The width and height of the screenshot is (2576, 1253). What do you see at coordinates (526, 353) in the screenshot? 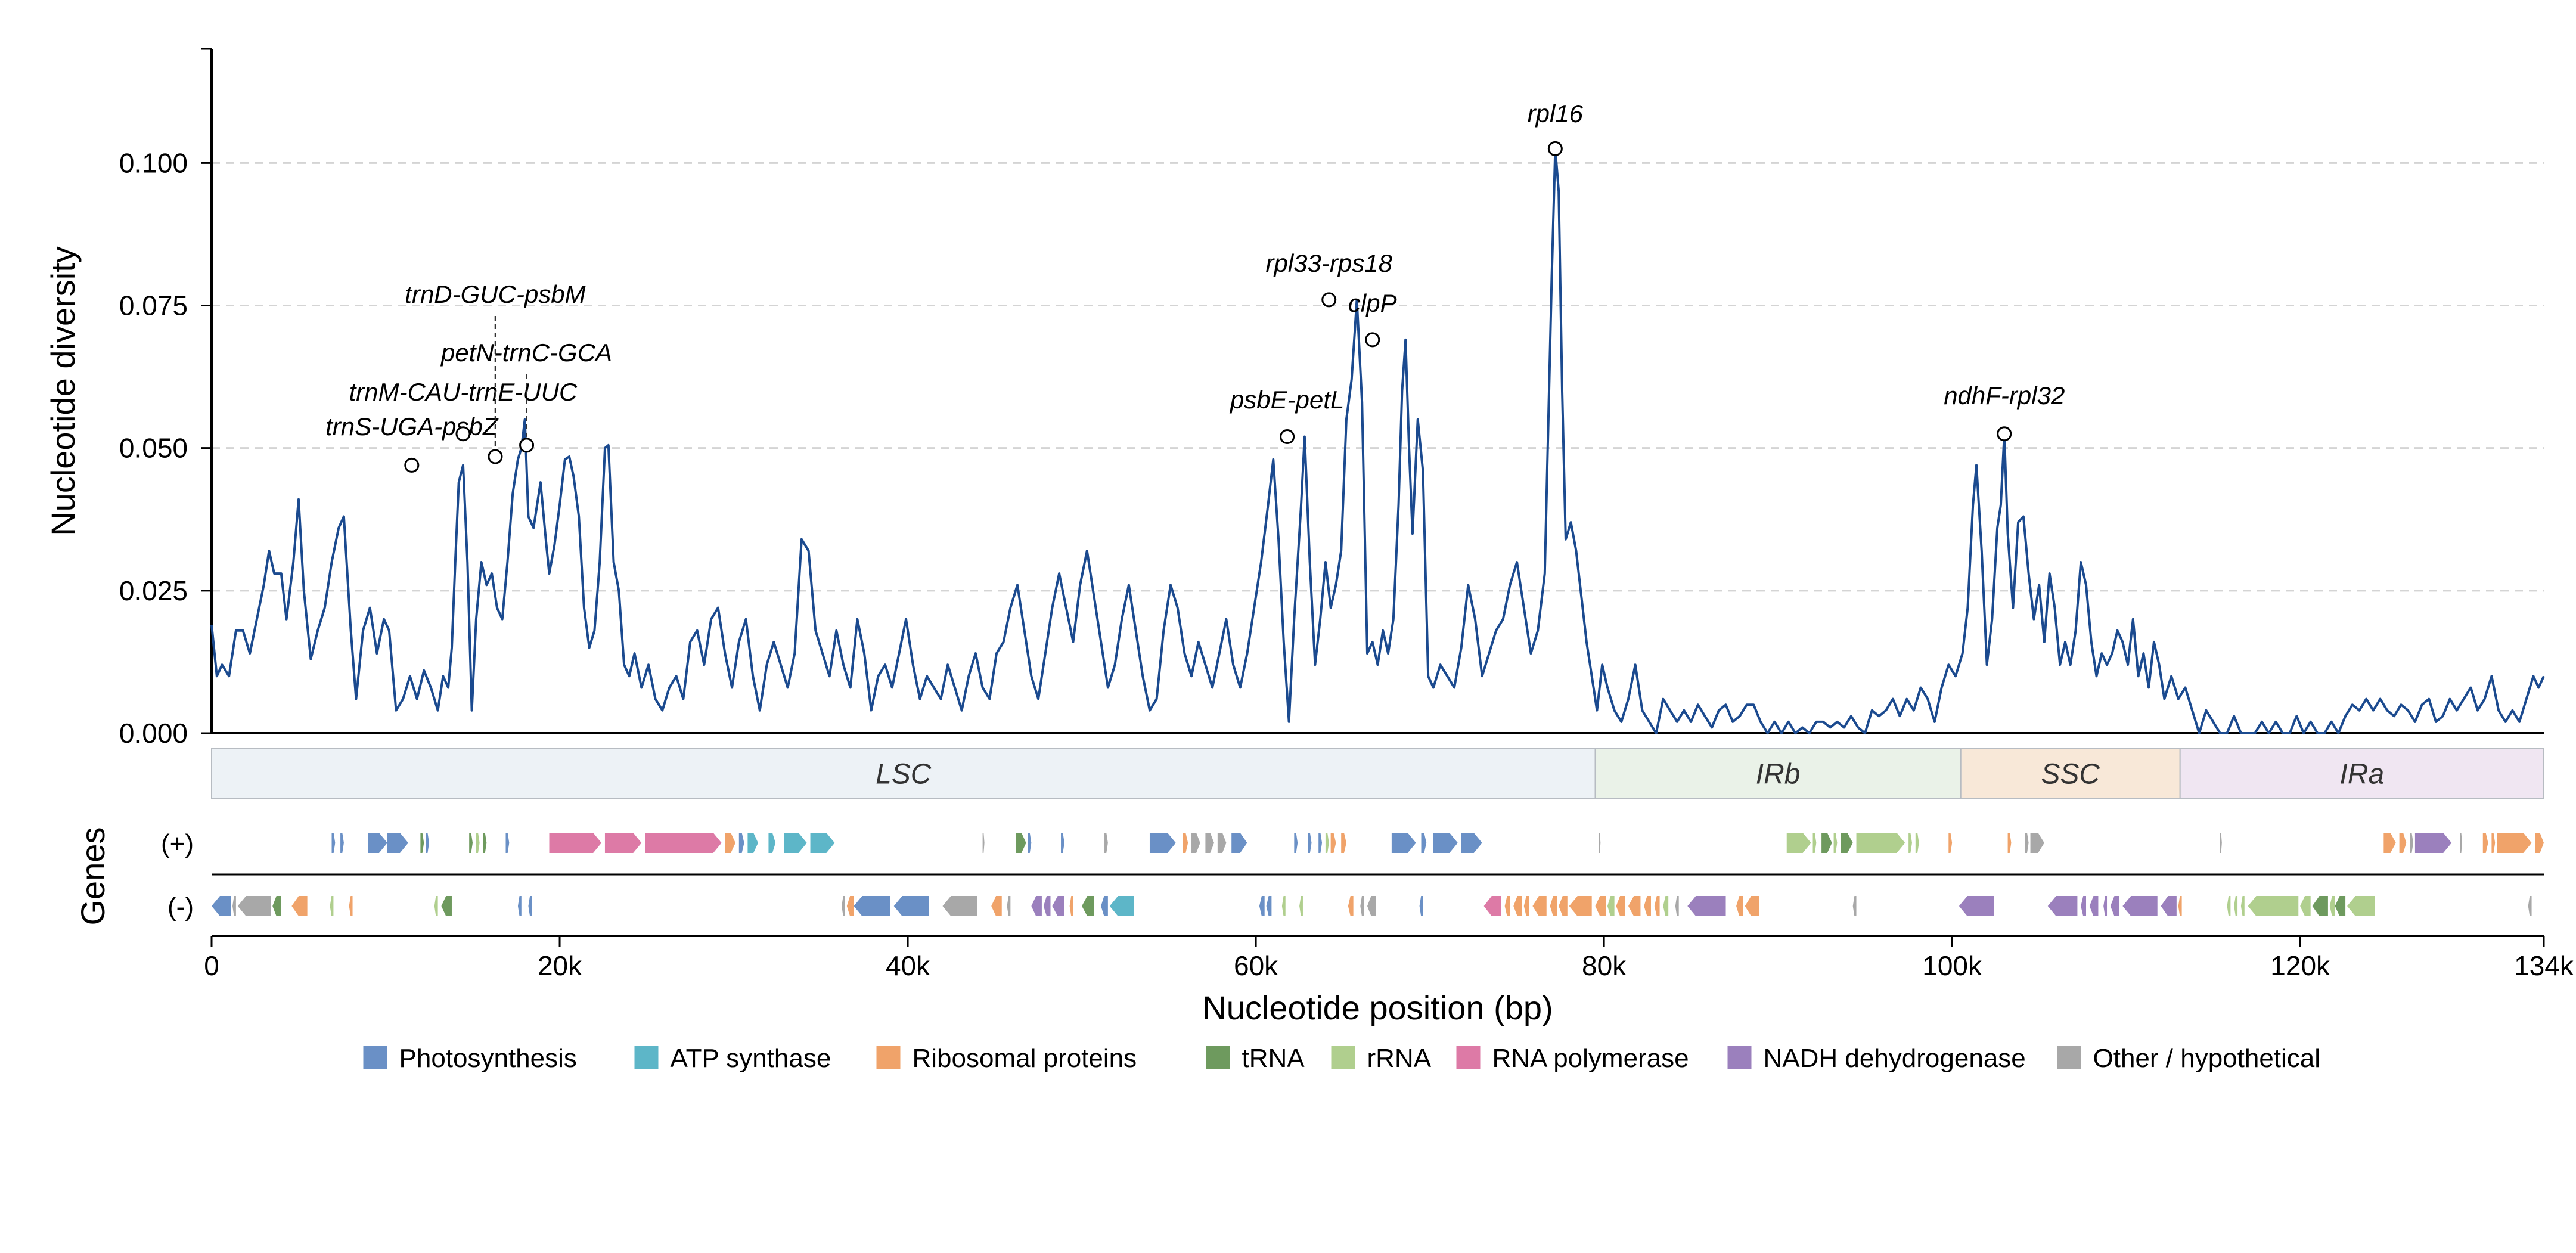
I see `peak-label: petN-trnC-GCA` at bounding box center [526, 353].